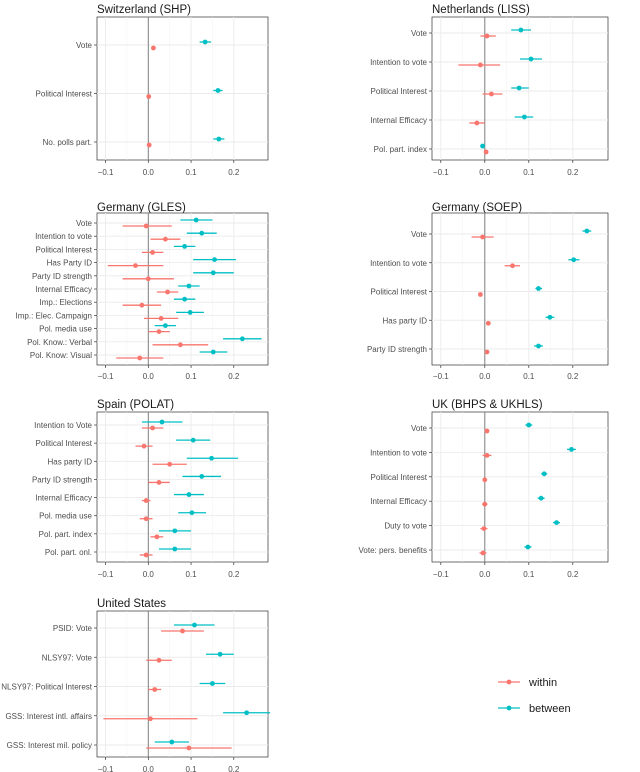  Describe the element at coordinates (397, 349) in the screenshot. I see `category-label: Party ID strength` at that location.